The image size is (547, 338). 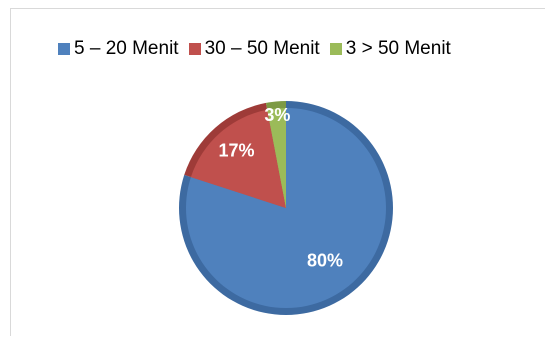 What do you see at coordinates (277, 115) in the screenshot?
I see `data-label-over-50: 3%` at bounding box center [277, 115].